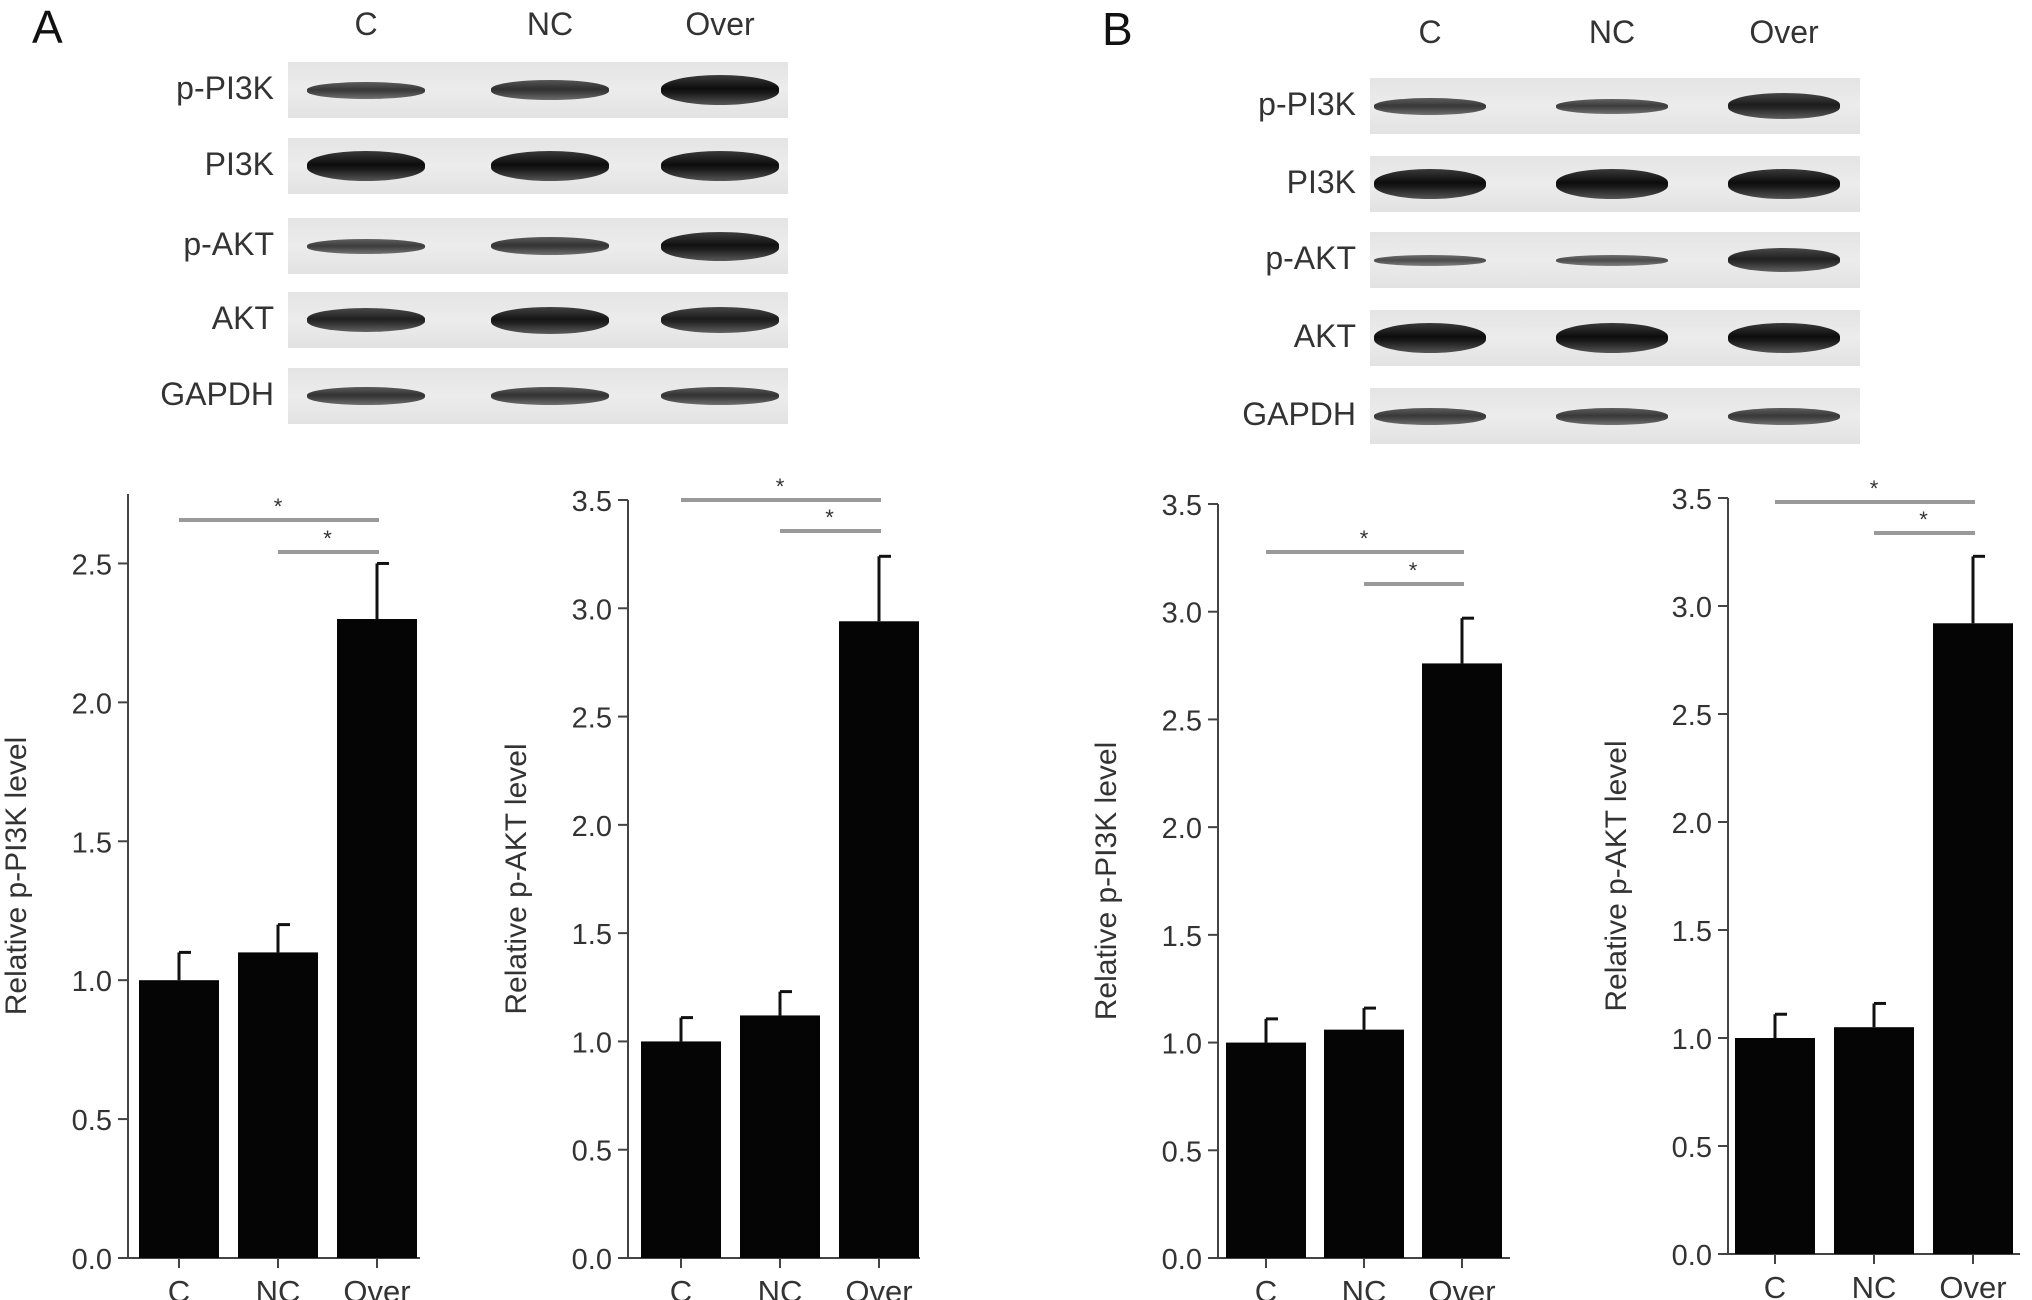  I want to click on panel-b-western-blot: C NC Over p-PI3K PI3K p-AKT AKT GAPDH, so click(1480, 225).